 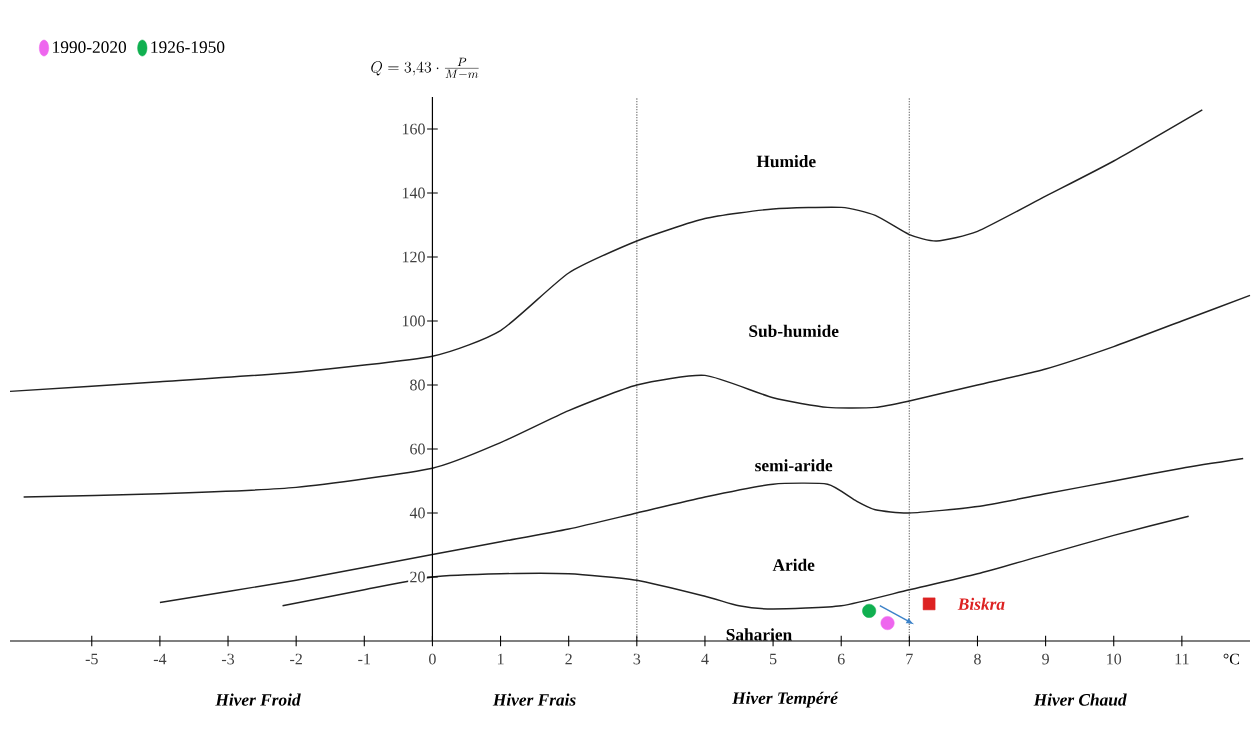 I want to click on series-label: Biskra, so click(x=981, y=603).